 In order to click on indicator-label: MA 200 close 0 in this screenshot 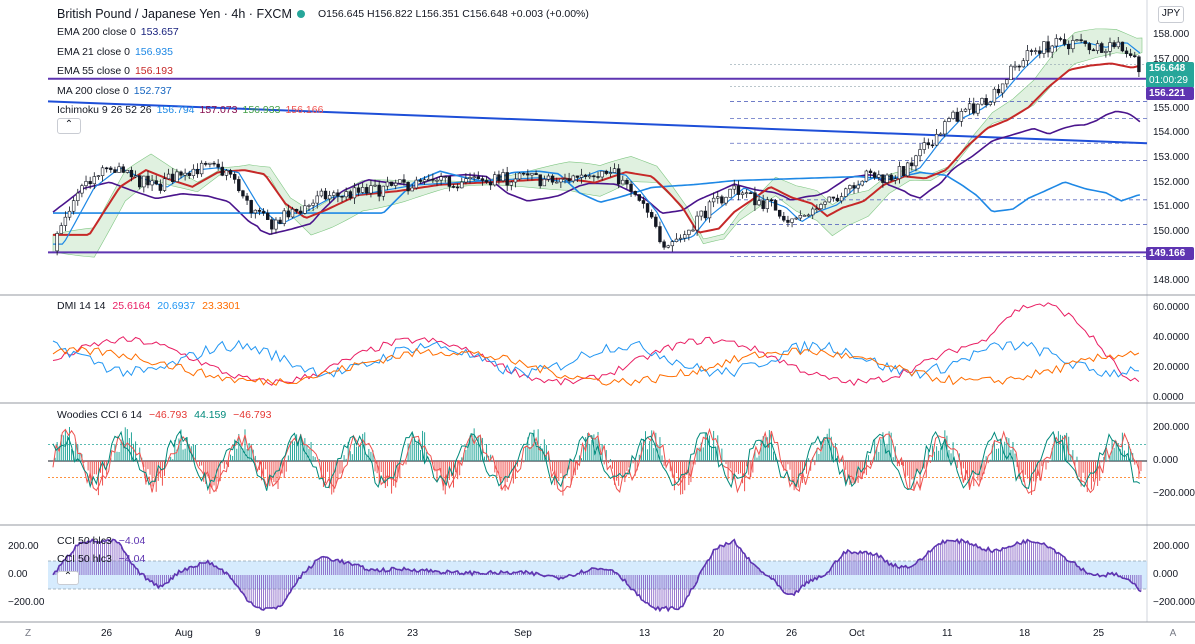, I will do `click(93, 90)`.